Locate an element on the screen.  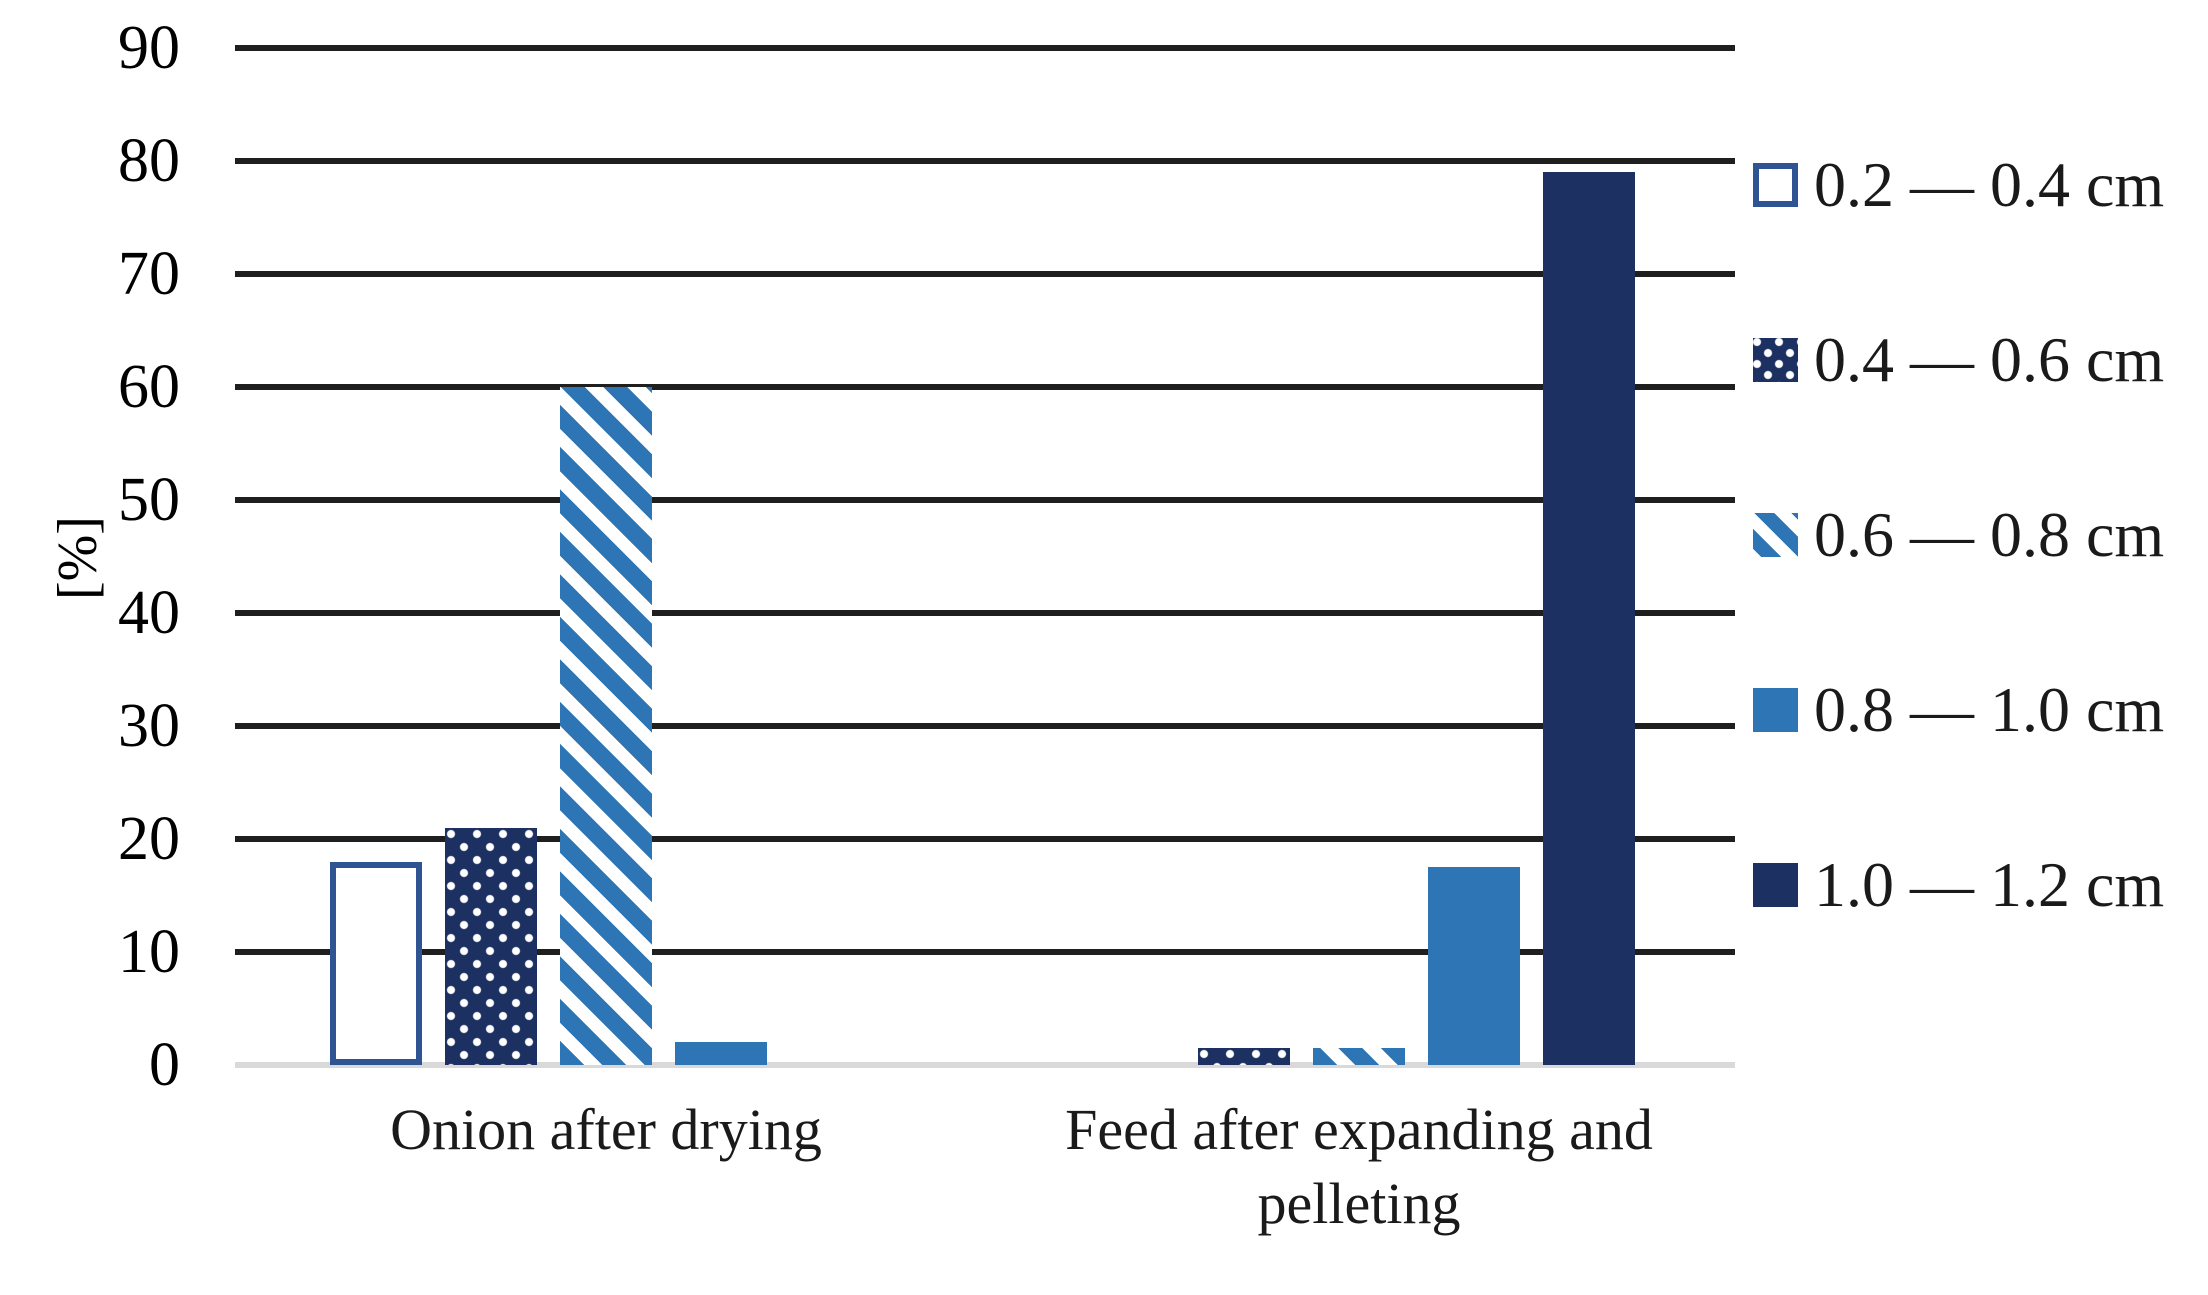
bar-solid-navy is located at coordinates (1589, 618).